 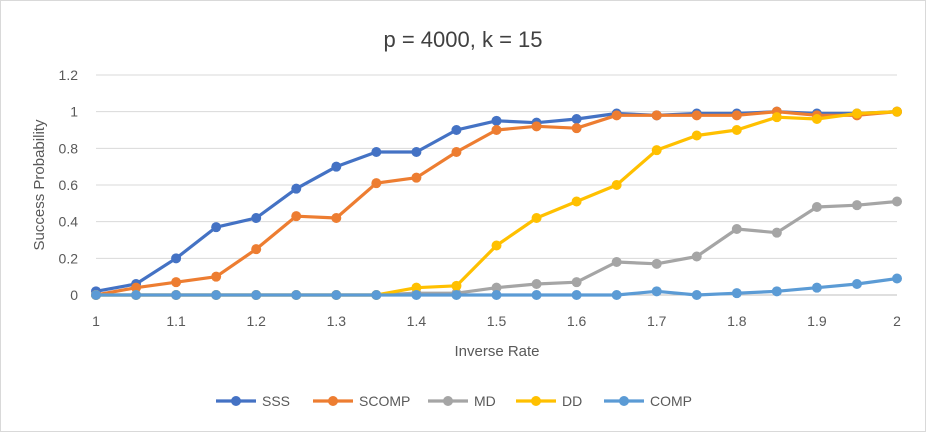 I want to click on x-tick-label: 1.5, so click(x=497, y=321).